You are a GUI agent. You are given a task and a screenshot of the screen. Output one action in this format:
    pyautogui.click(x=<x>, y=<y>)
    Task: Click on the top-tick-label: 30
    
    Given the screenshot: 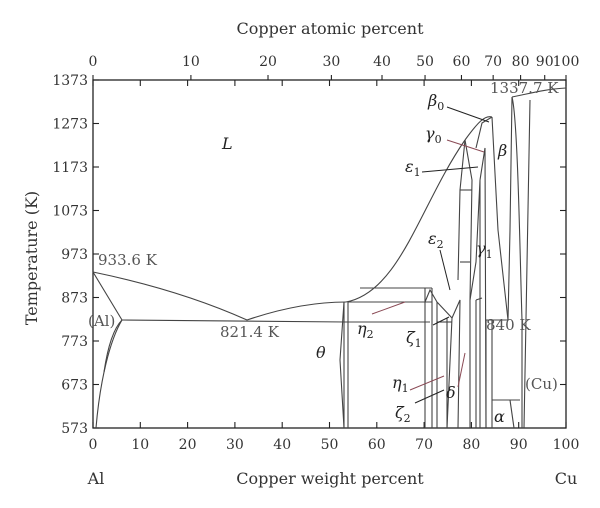 What is the action you would take?
    pyautogui.click(x=331, y=62)
    